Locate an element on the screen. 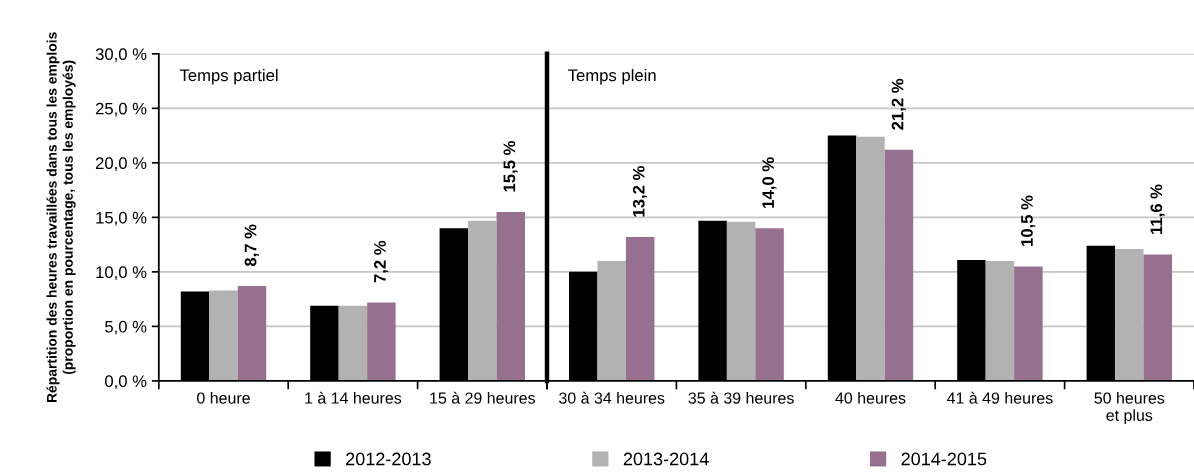 This screenshot has height=472, width=1194. legend-label: 2012-2013 is located at coordinates (388, 459).